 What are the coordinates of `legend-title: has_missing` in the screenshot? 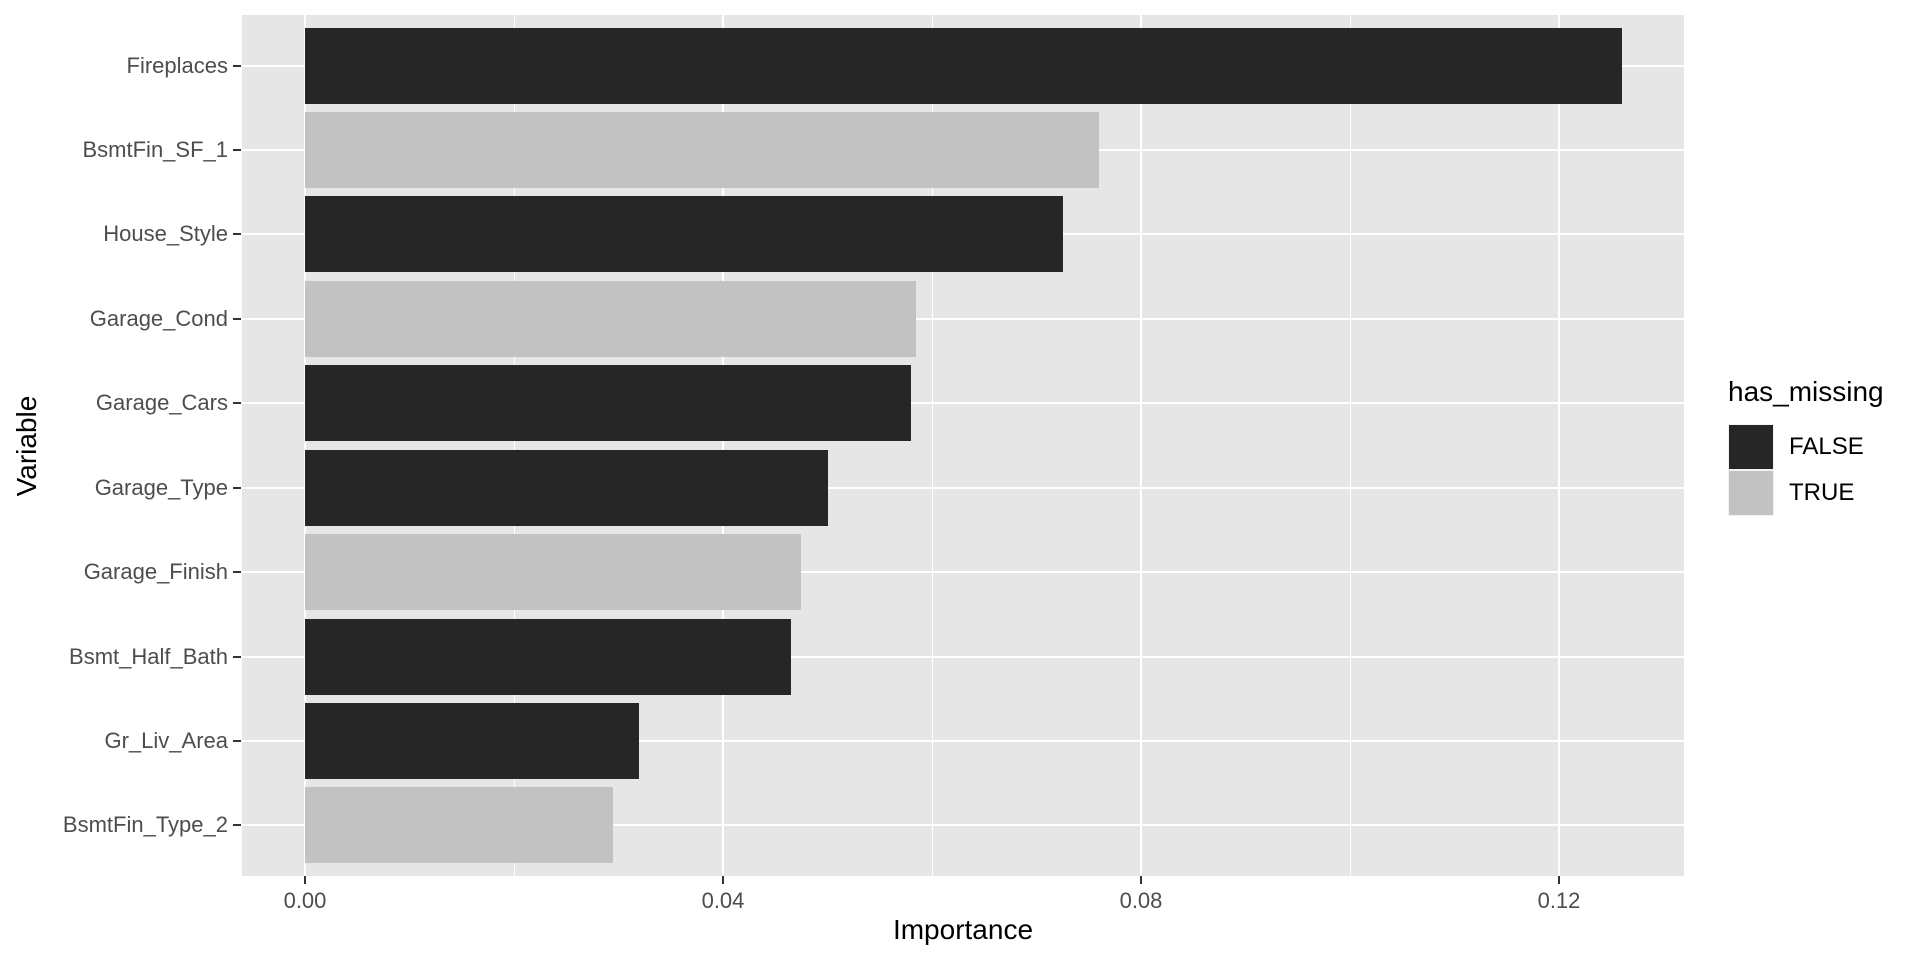 It's located at (1806, 391).